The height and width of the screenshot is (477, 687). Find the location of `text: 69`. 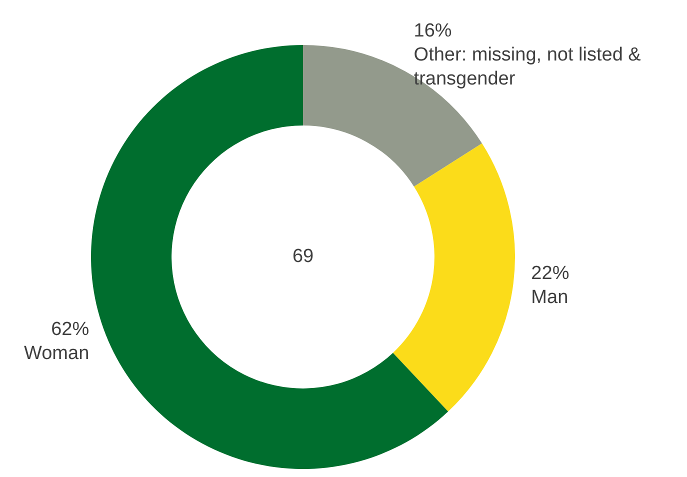

text: 69 is located at coordinates (303, 257).